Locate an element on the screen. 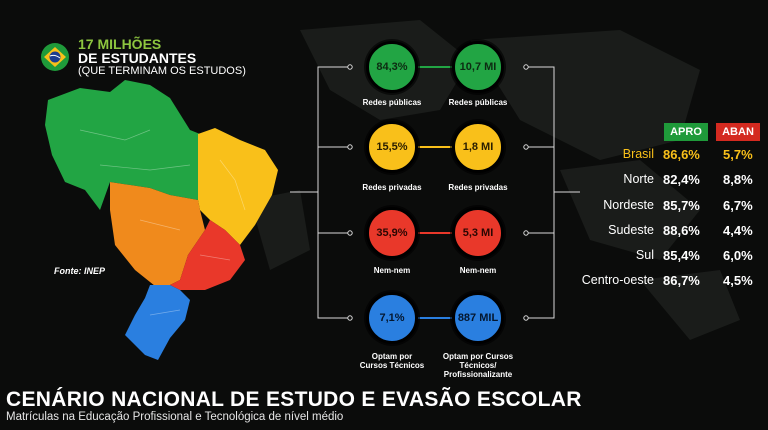 Image resolution: width=768 pixels, height=430 pixels. region-name: Sul is located at coordinates (644, 255).